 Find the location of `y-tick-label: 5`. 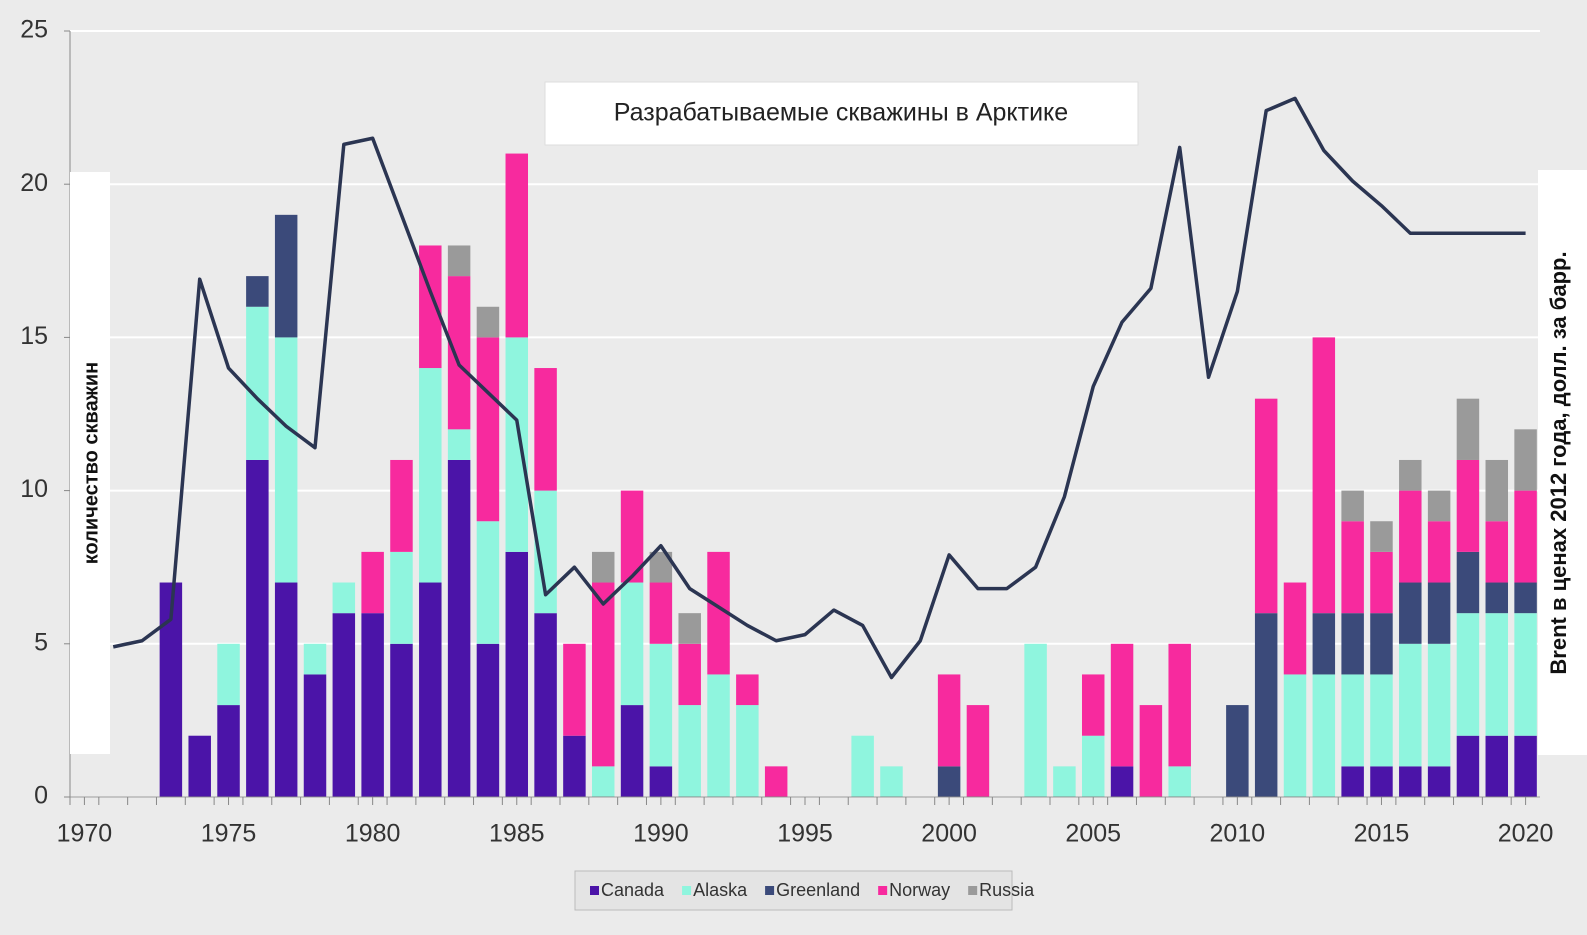

y-tick-label: 5 is located at coordinates (41, 642).